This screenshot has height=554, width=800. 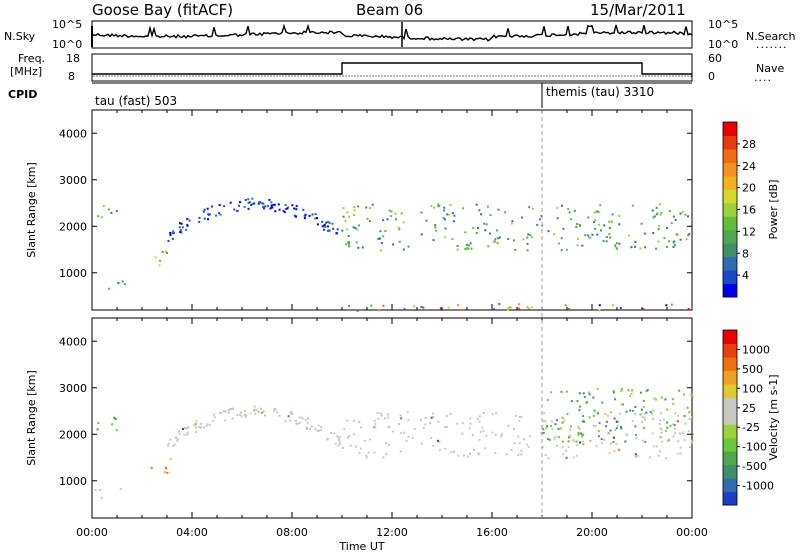 What do you see at coordinates (392, 34) in the screenshot?
I see `nsky-panel` at bounding box center [392, 34].